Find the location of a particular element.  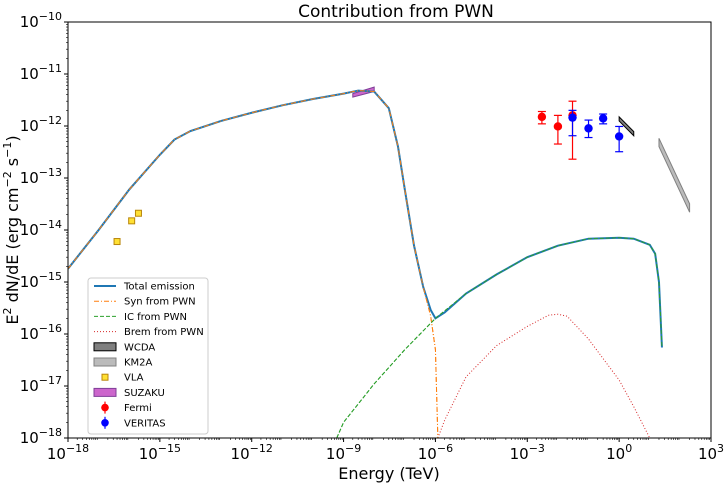

legend-item-suzaku: SUZAKU is located at coordinates (129, 393).